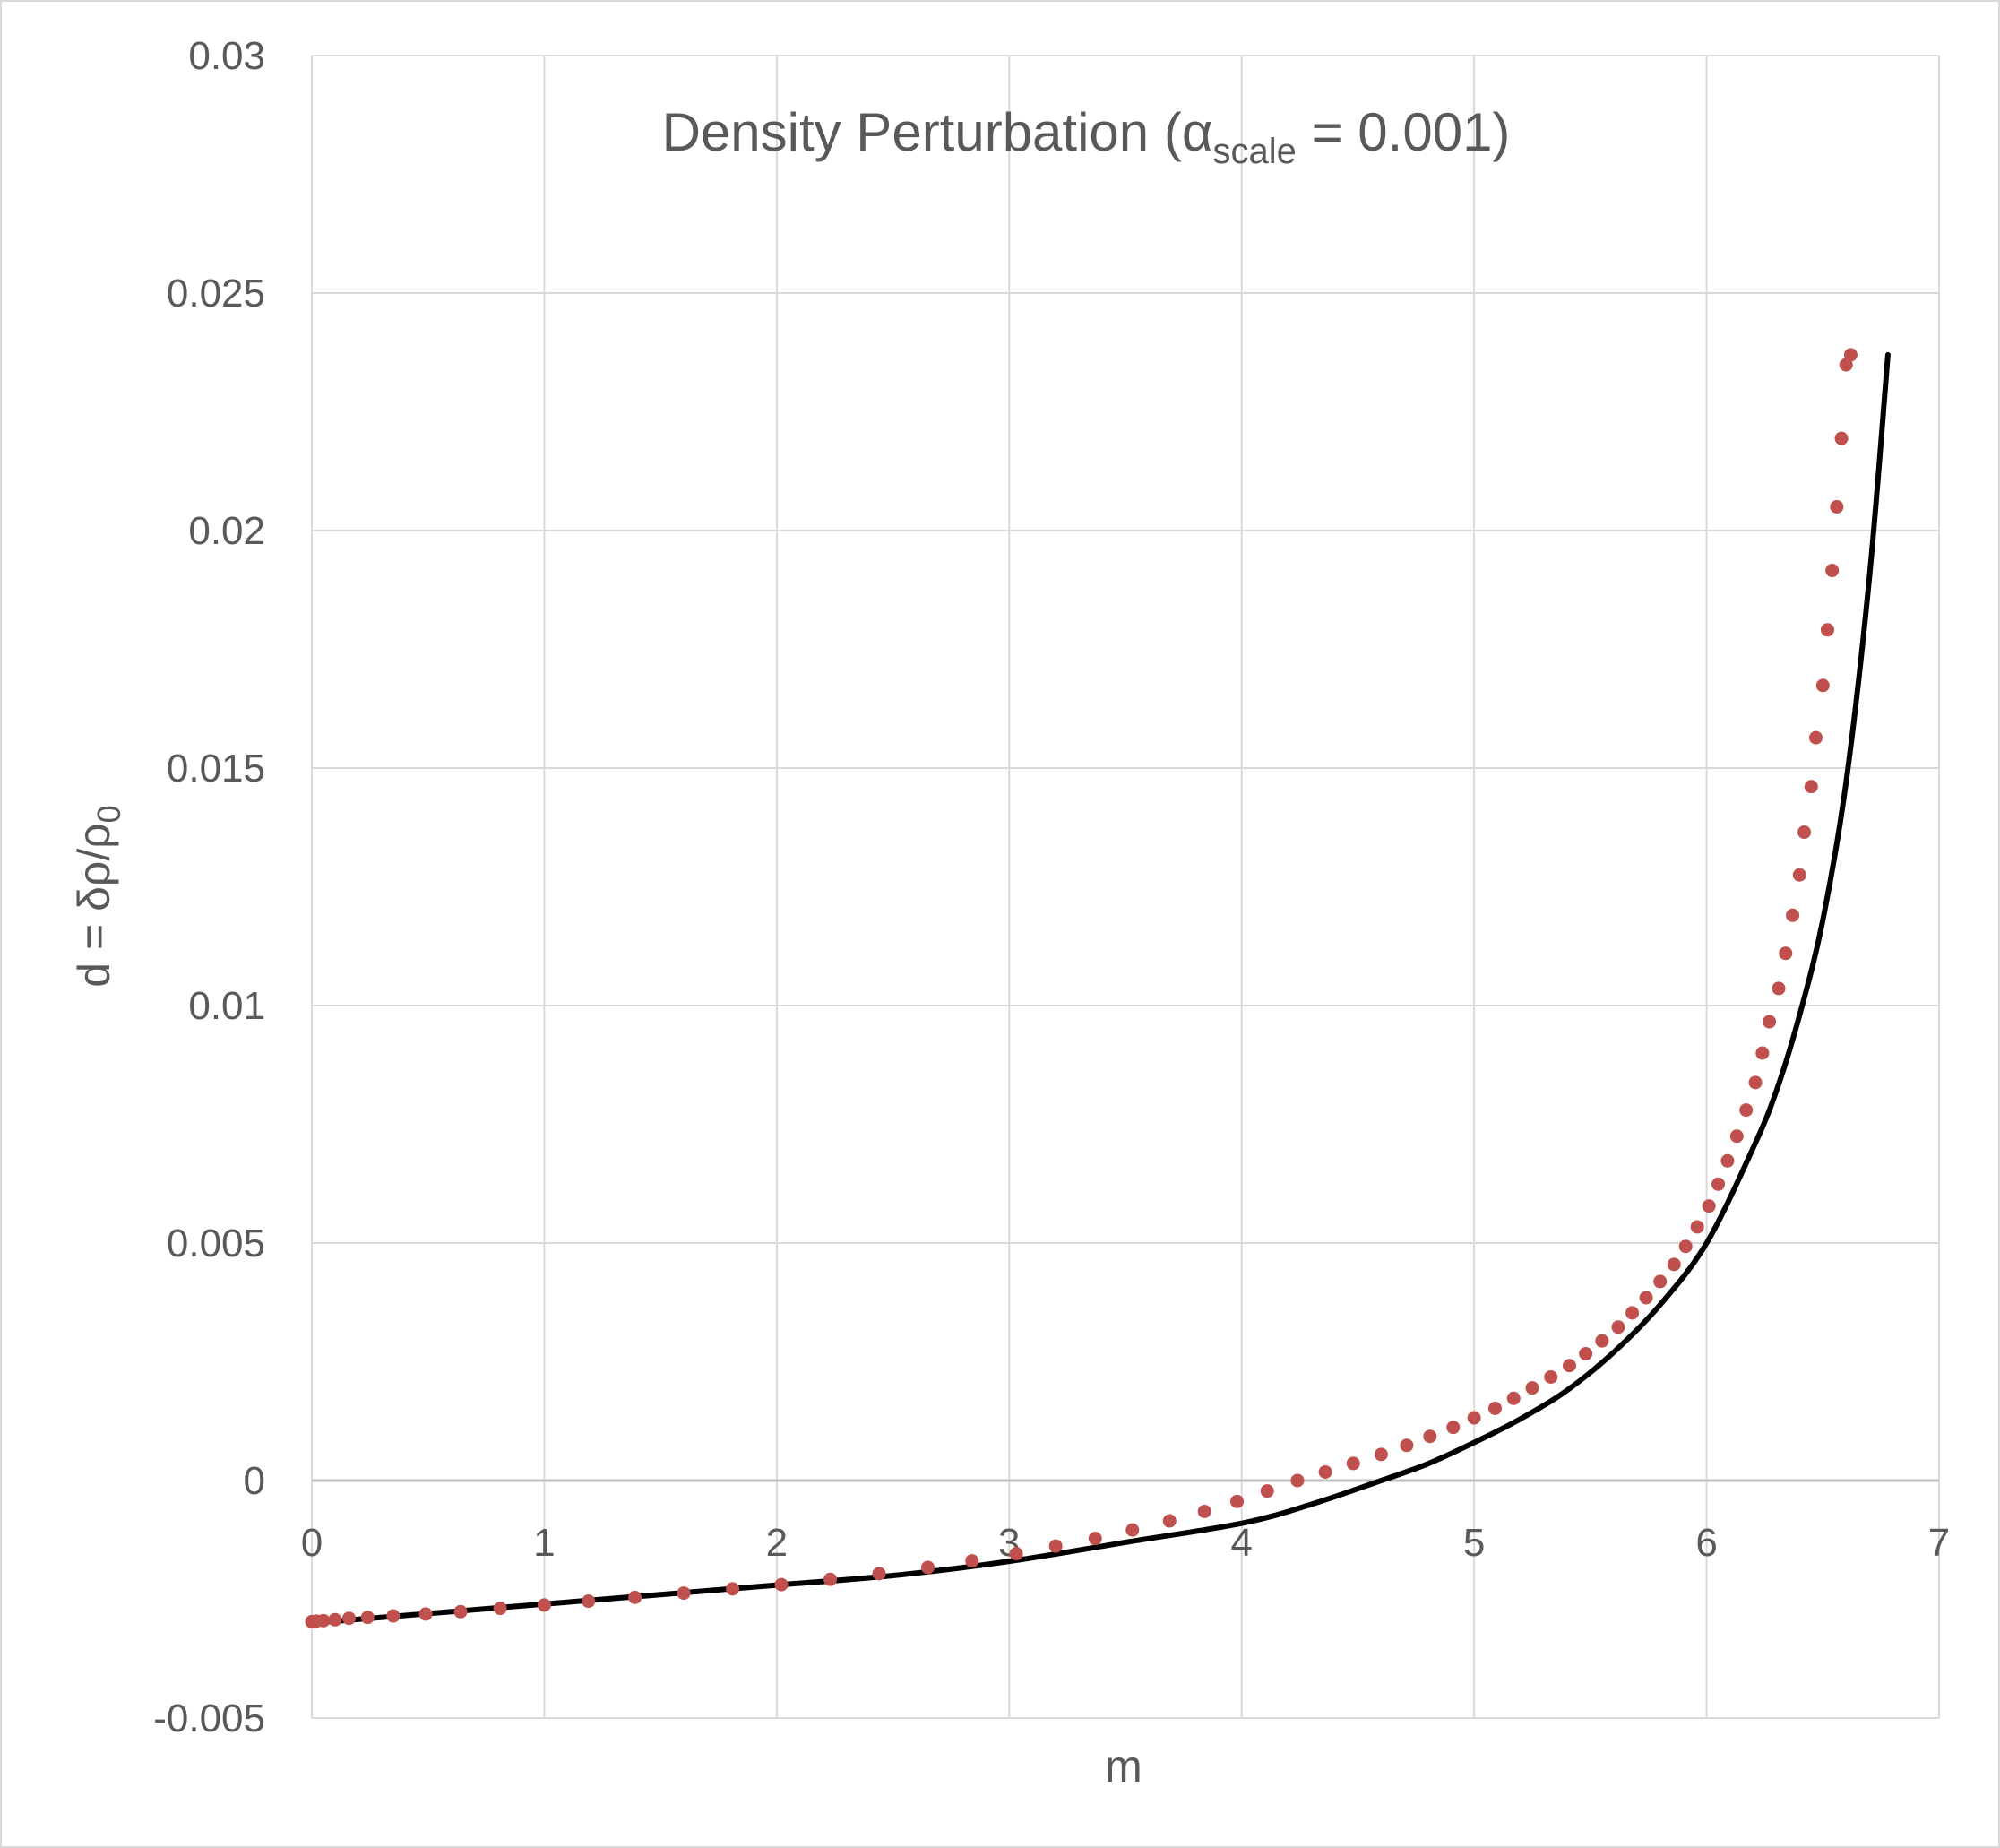 The width and height of the screenshot is (2000, 1848). What do you see at coordinates (1123, 1766) in the screenshot?
I see `x-axis-title: m` at bounding box center [1123, 1766].